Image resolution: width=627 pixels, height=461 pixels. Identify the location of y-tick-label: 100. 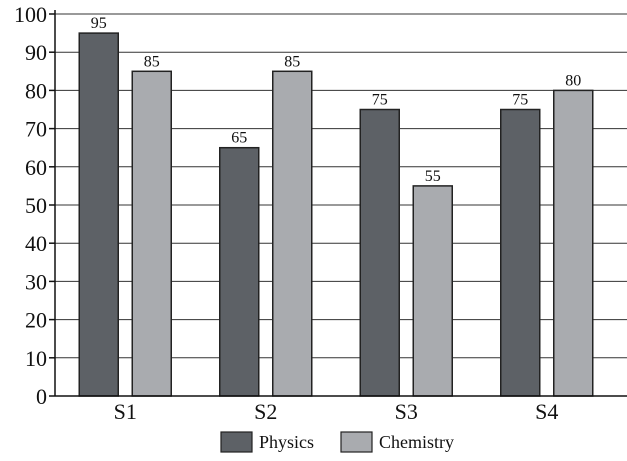
(30, 14).